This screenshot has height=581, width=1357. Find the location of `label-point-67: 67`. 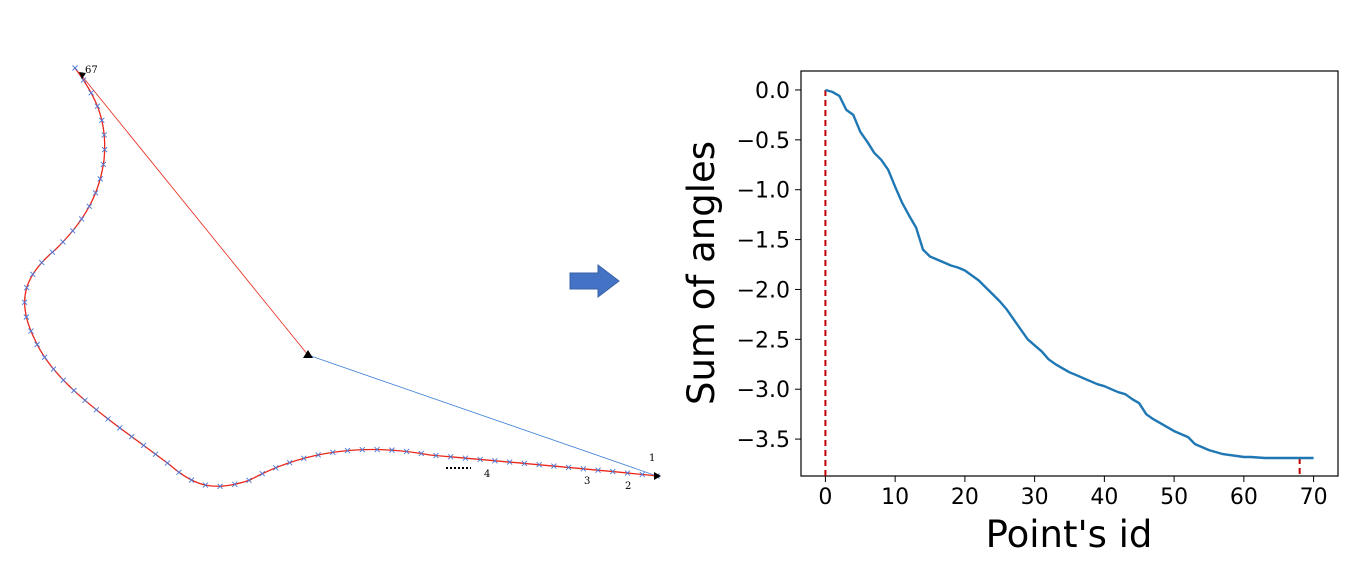

label-point-67: 67 is located at coordinates (91, 70).